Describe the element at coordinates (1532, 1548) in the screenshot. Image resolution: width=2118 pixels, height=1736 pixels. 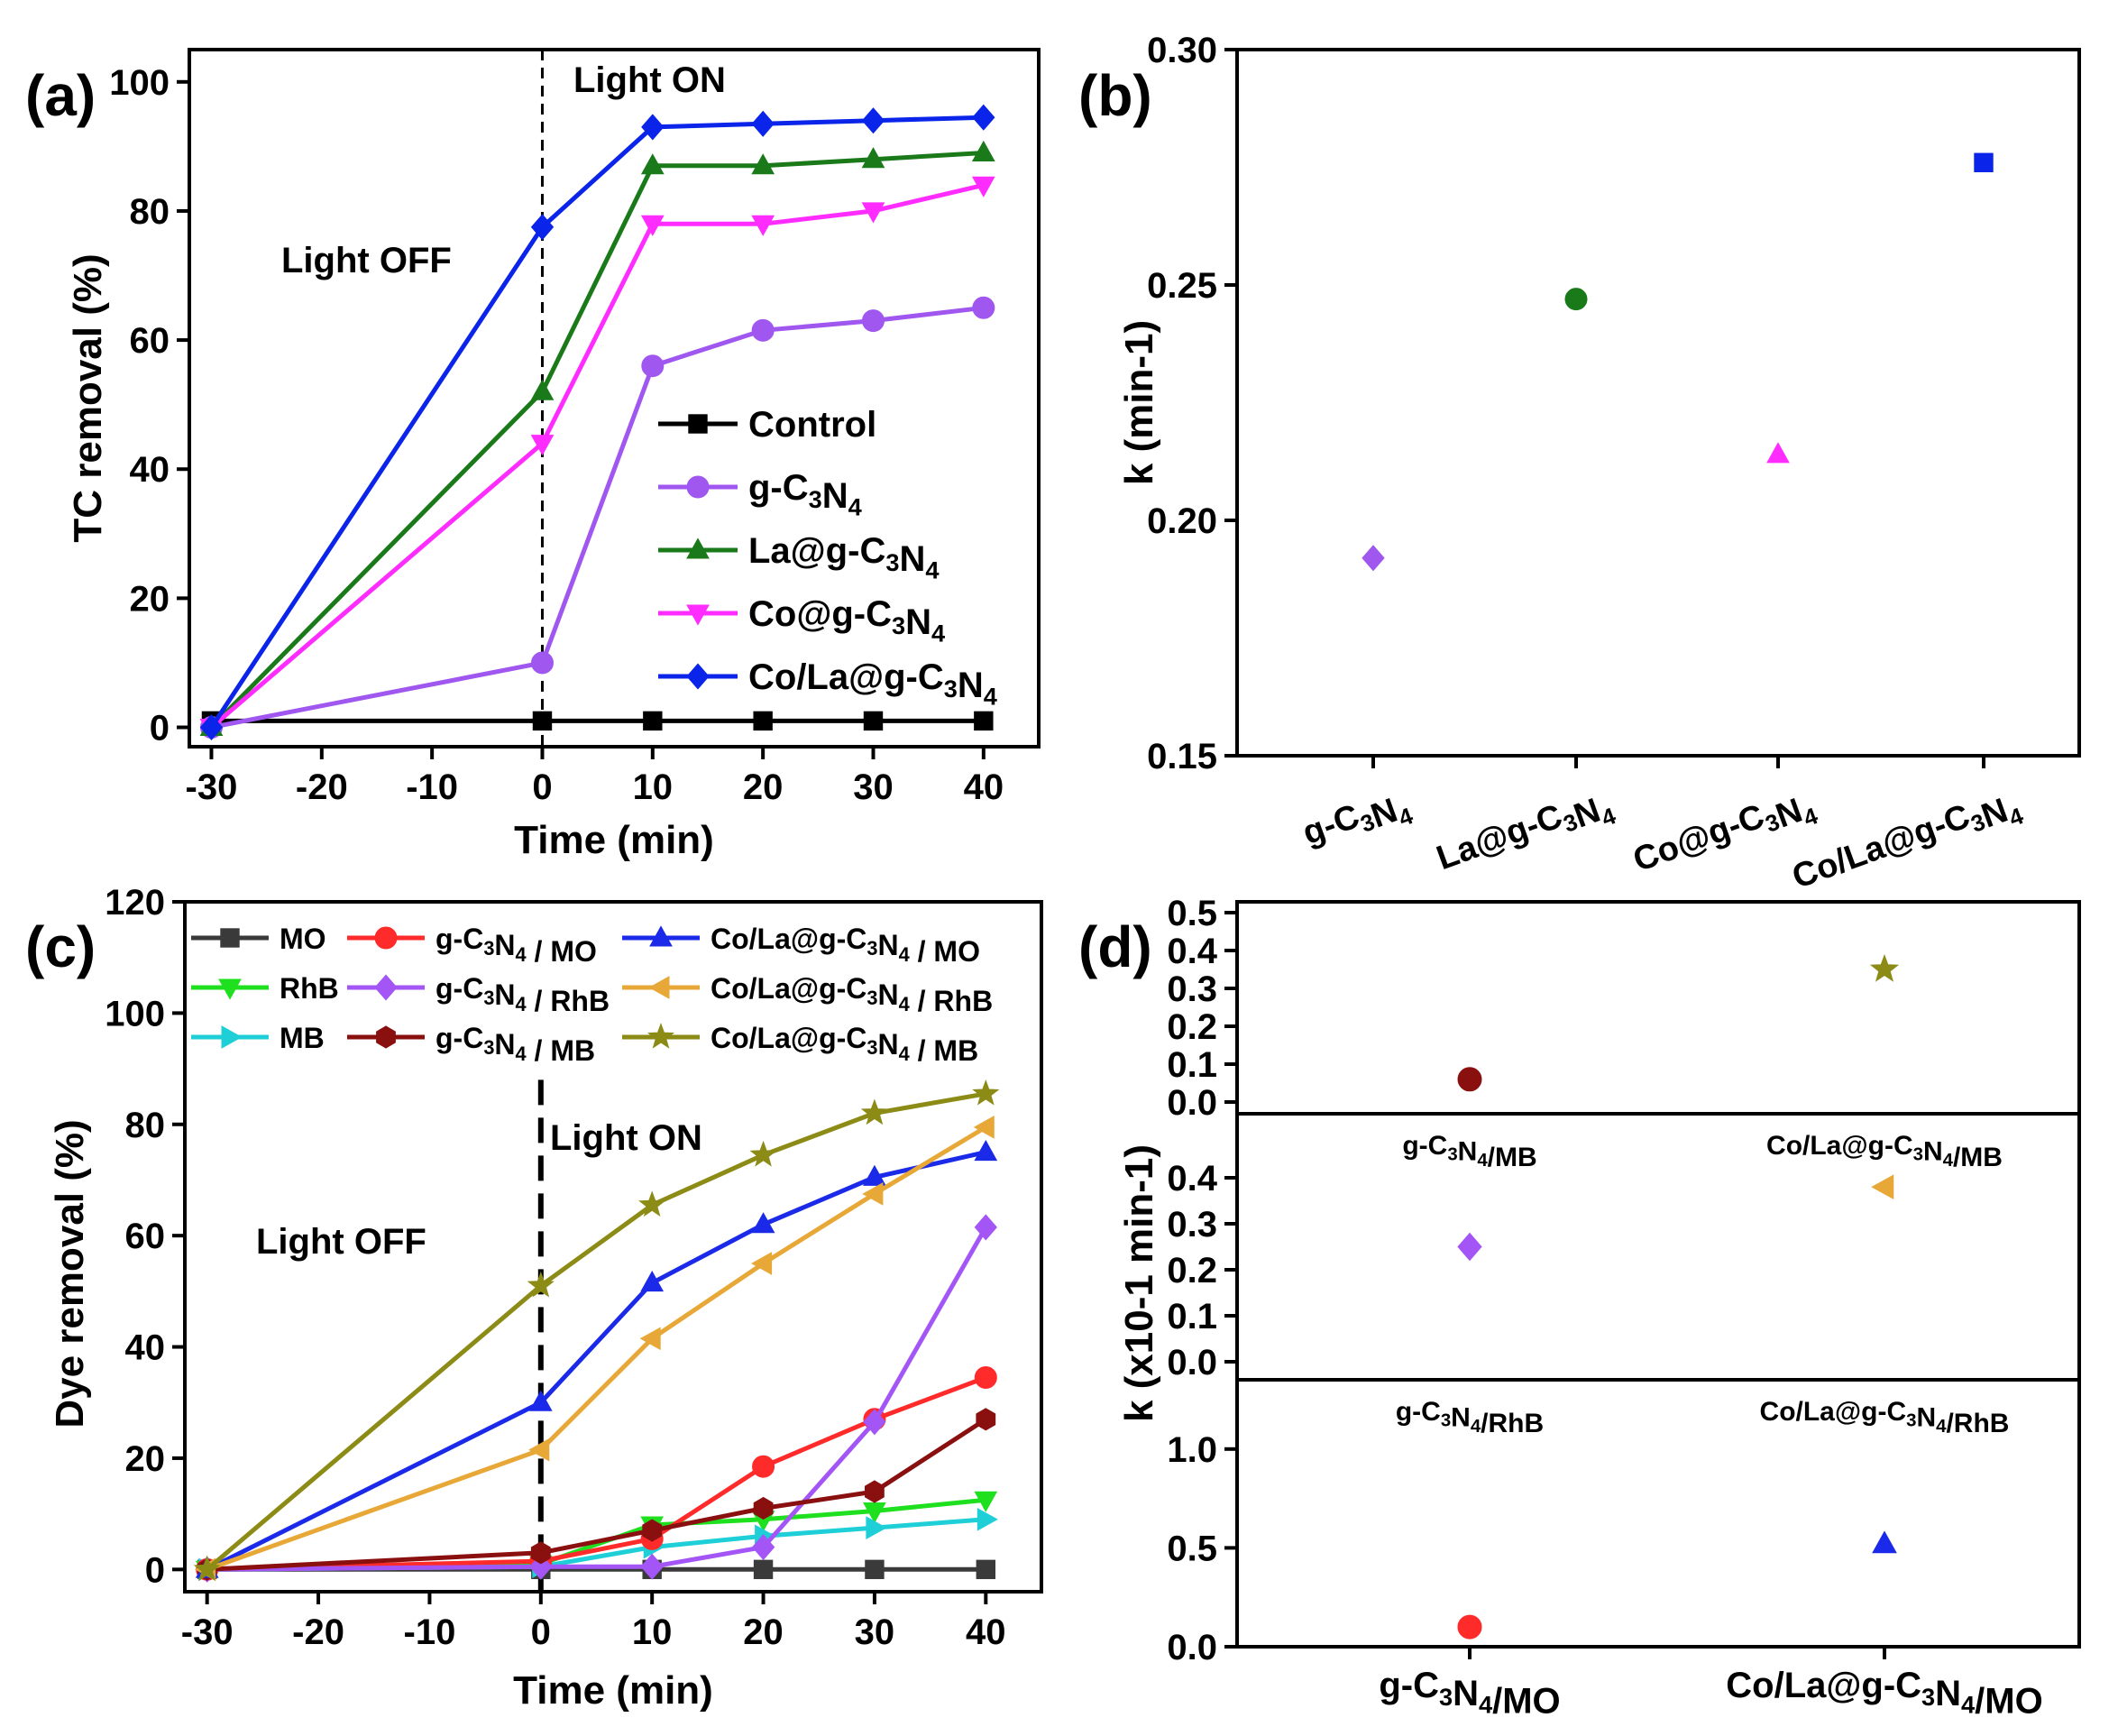
I see `subplot-3: 0.0 0.5 1.0` at that location.